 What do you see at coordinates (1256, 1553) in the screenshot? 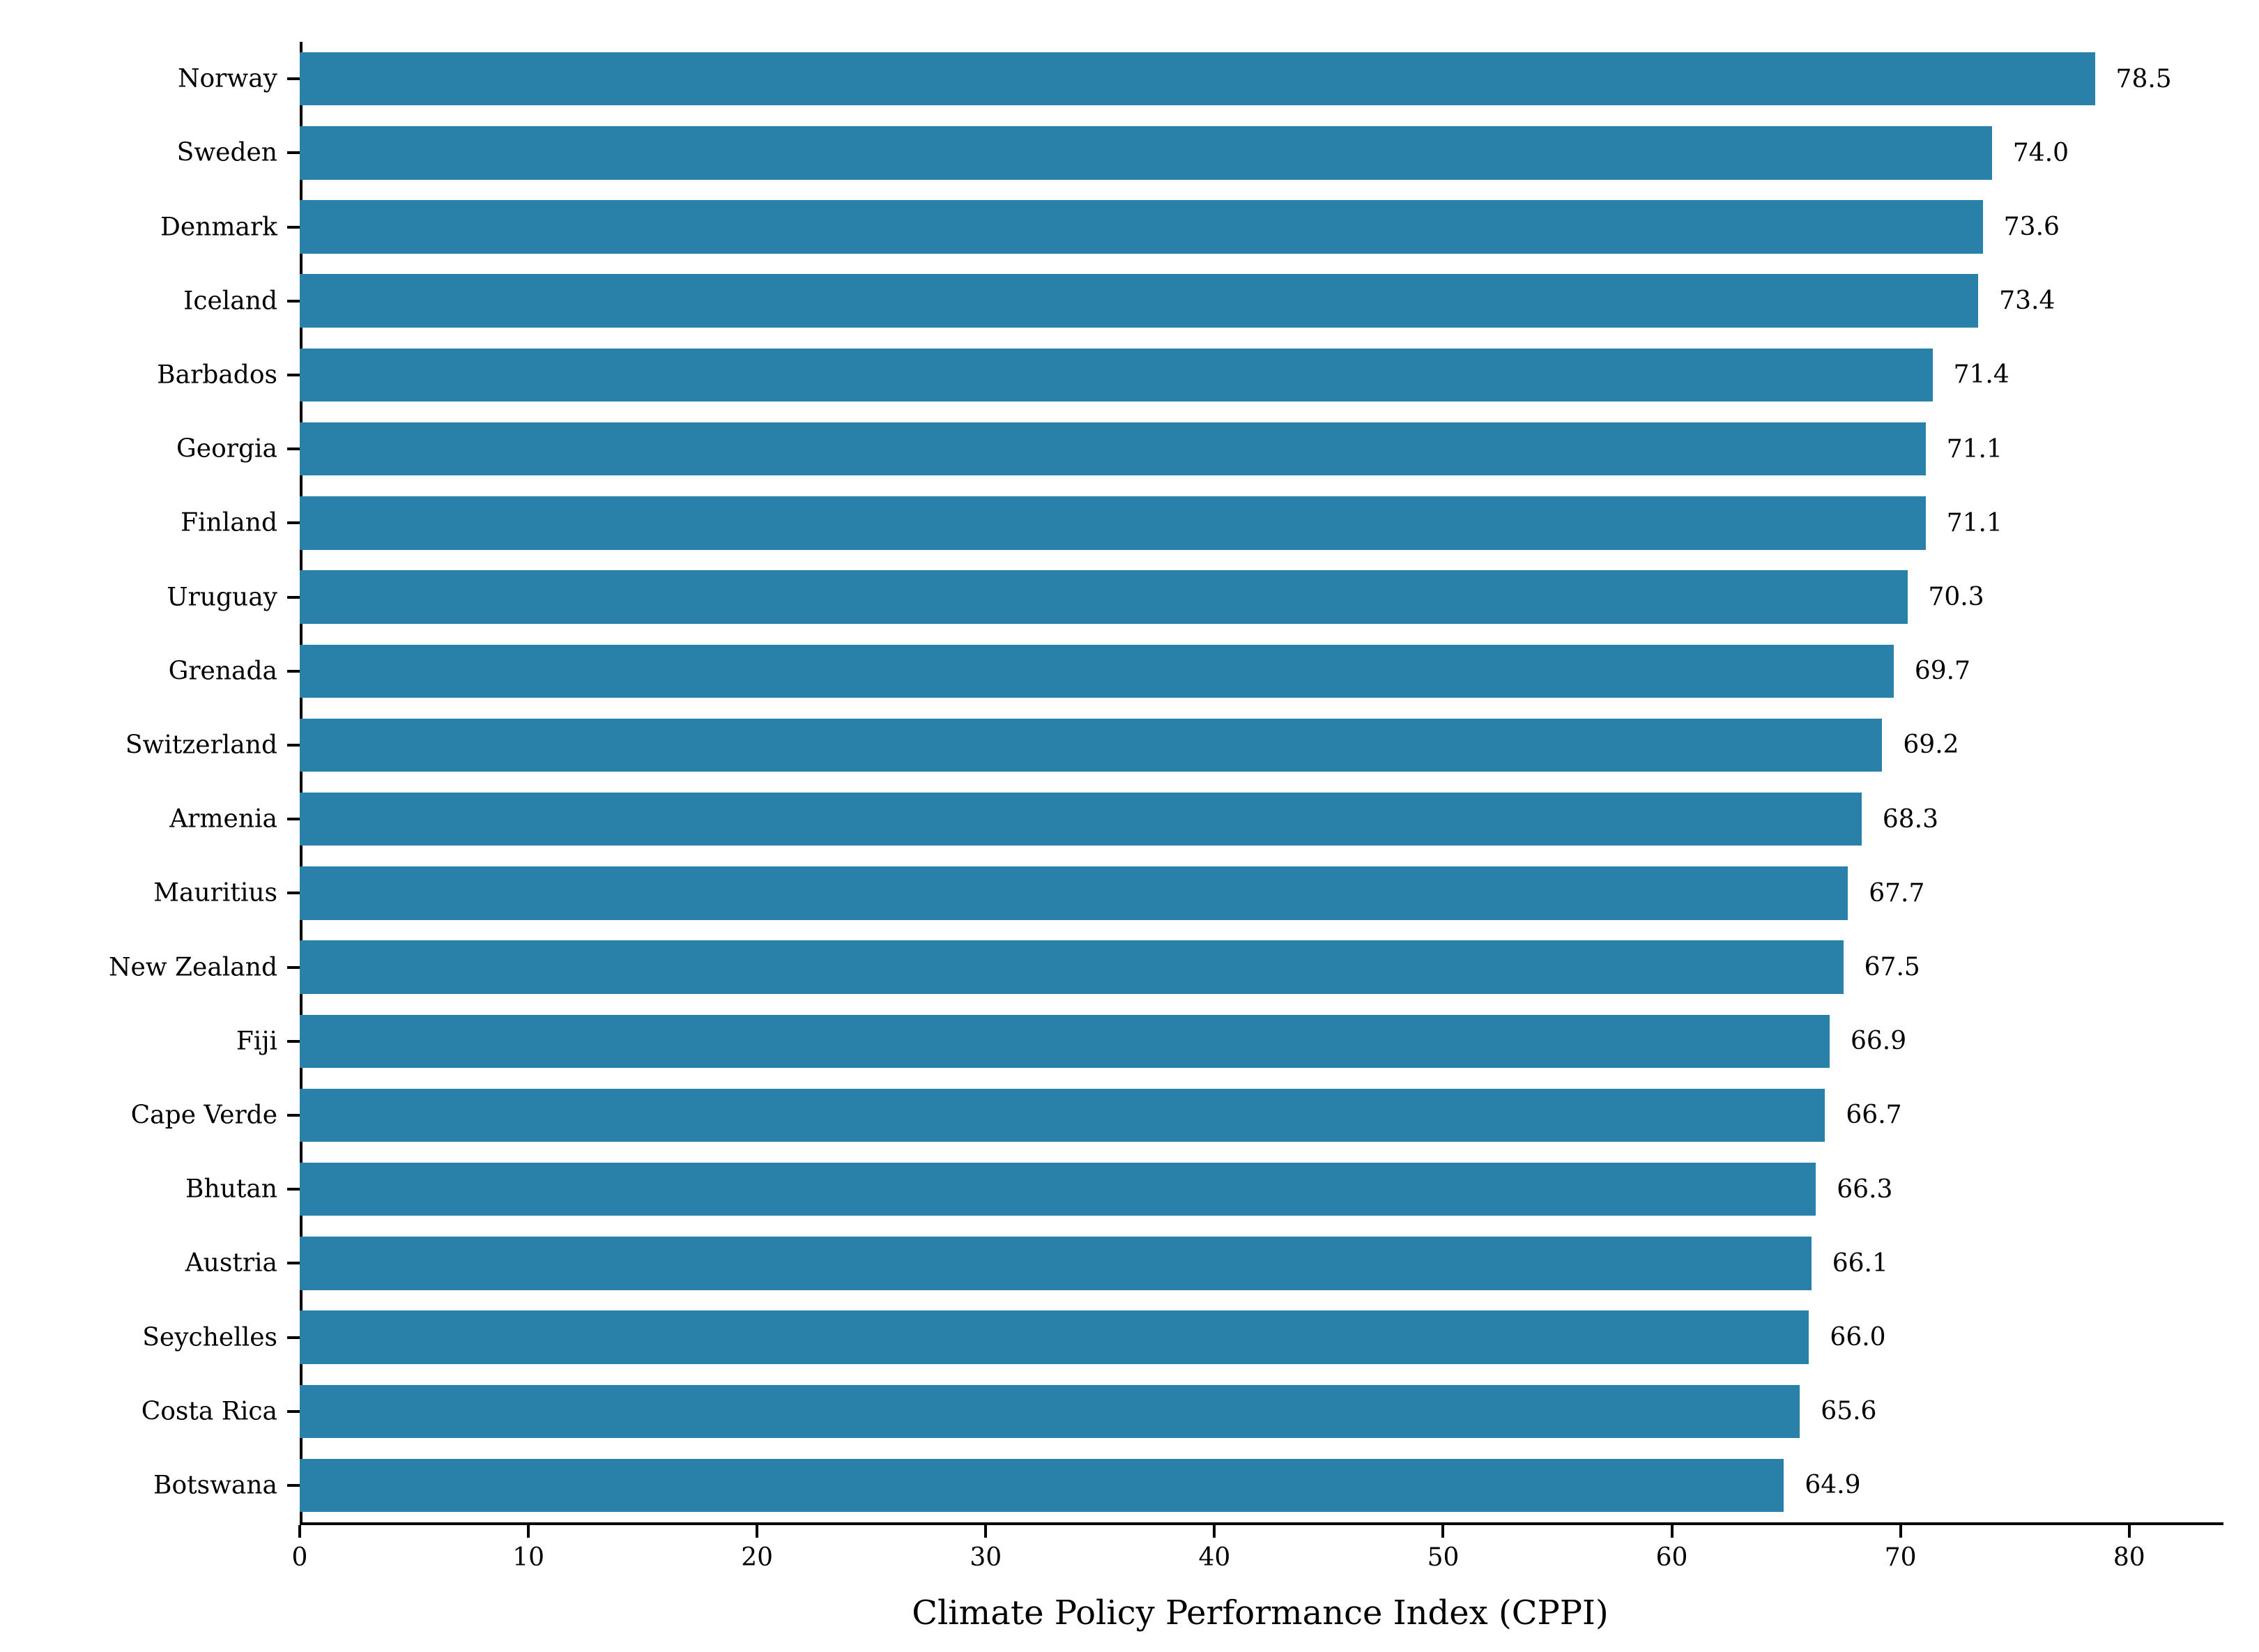
I see `x-axis-ticks: 0 10 20 30 40 50 60 70 80` at bounding box center [1256, 1553].